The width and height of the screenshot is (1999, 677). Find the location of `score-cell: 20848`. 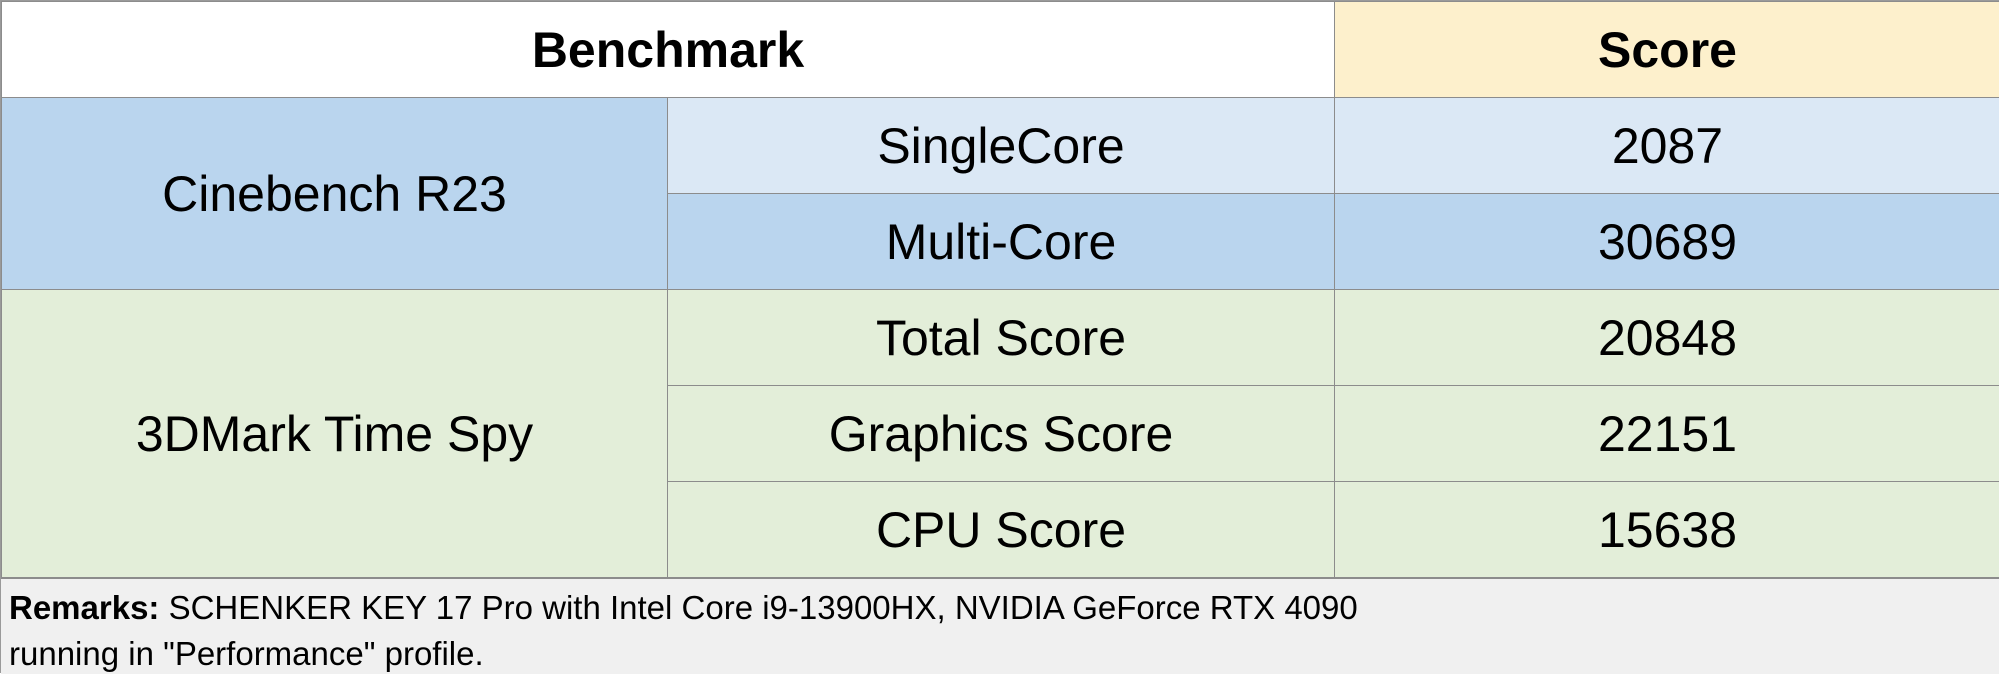

score-cell: 20848 is located at coordinates (1667, 338).